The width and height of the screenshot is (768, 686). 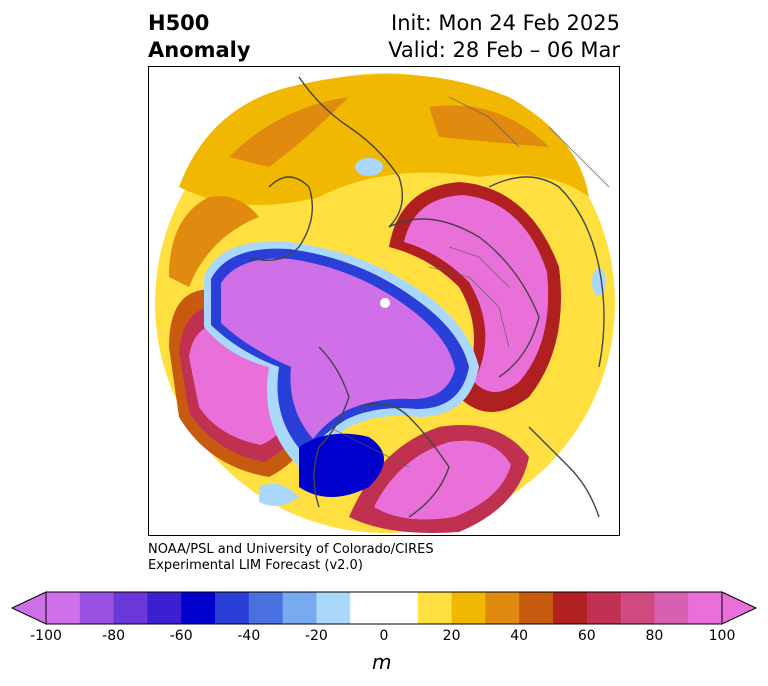 I want to click on coastline-canada, so click(x=404, y=460).